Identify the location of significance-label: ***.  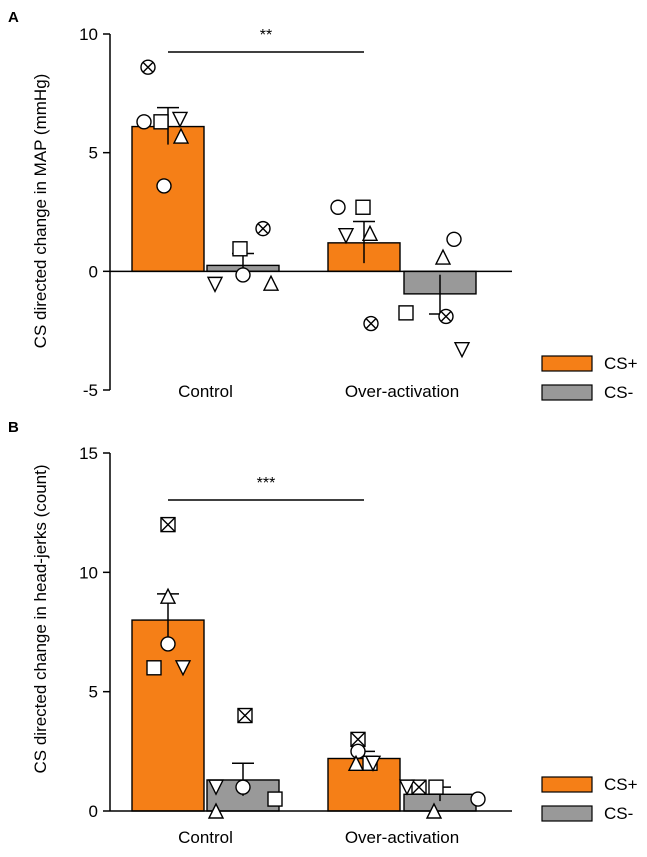
(266, 483).